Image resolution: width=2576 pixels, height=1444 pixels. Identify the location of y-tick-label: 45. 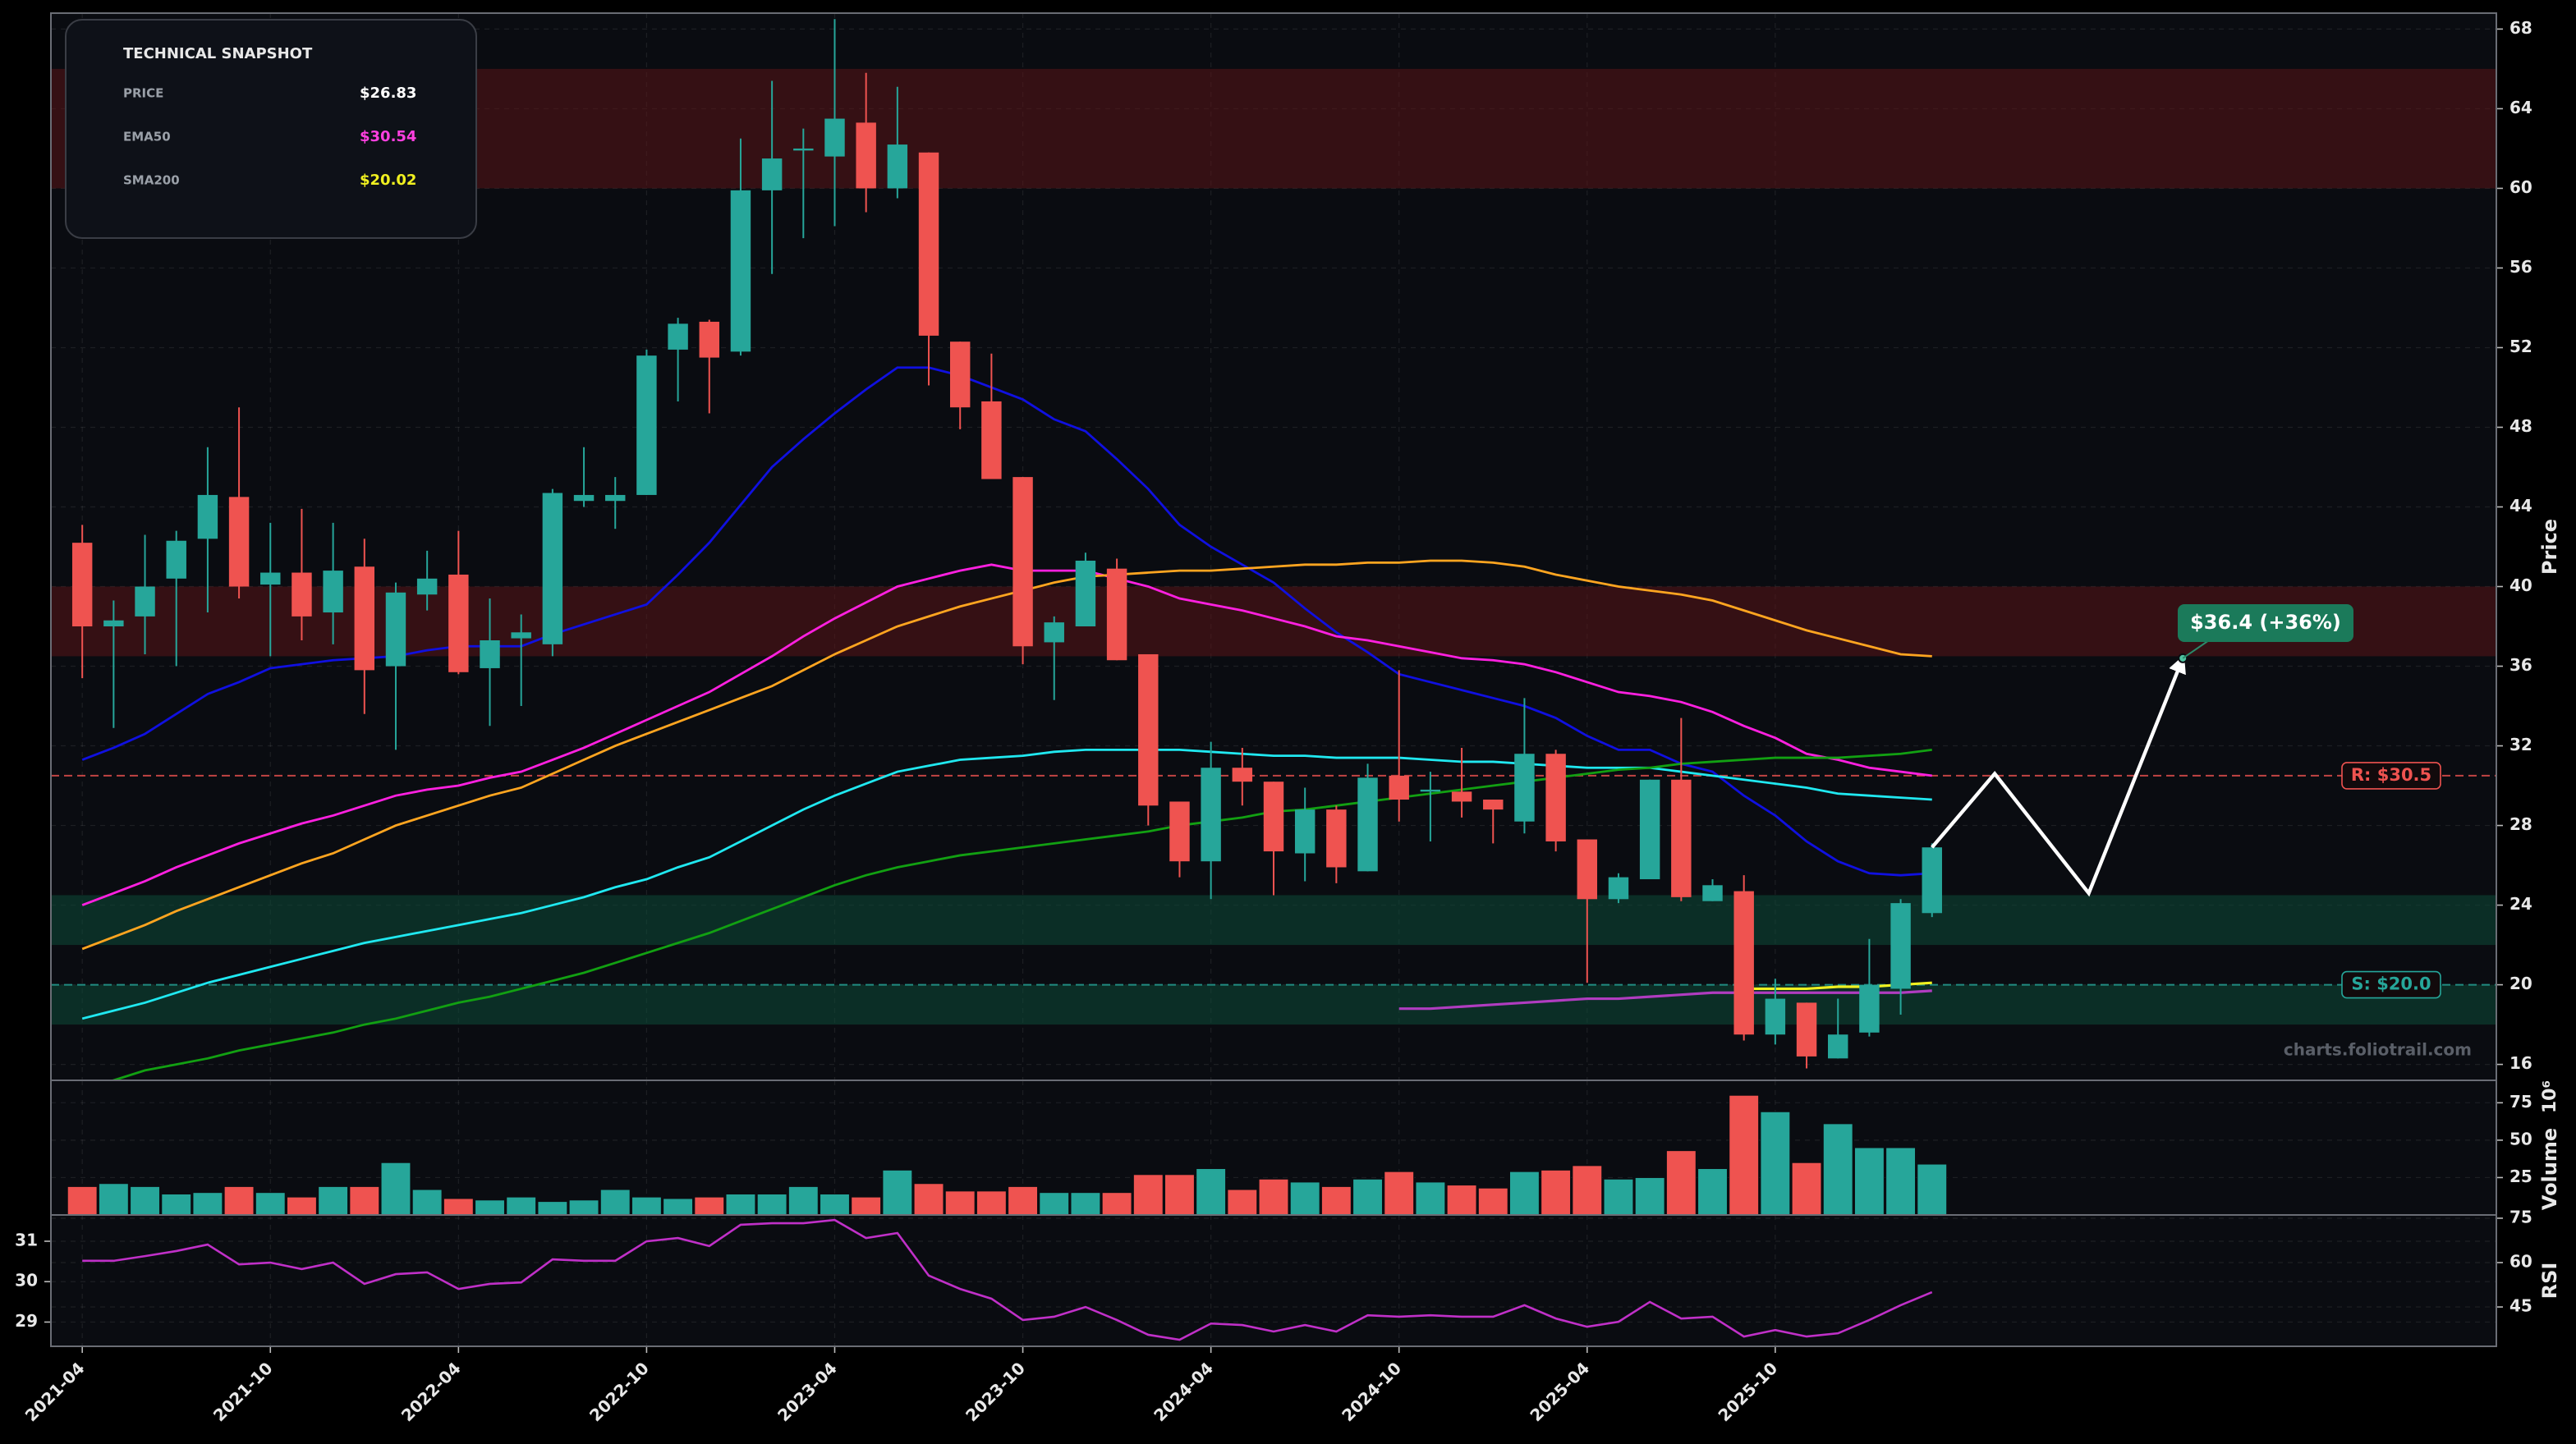
(2520, 1306).